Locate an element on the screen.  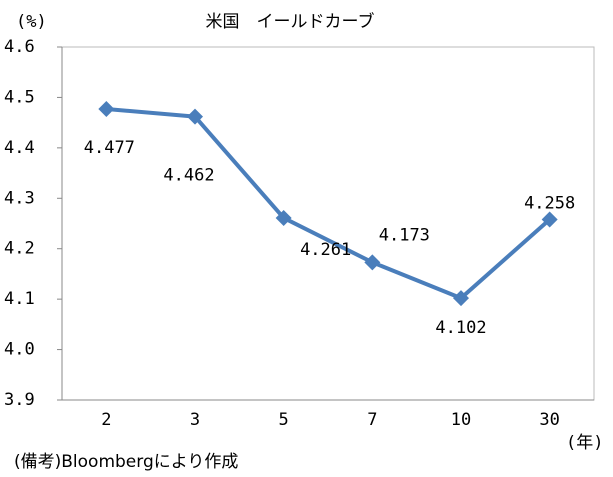
x-tick-label: 7 is located at coordinates (372, 420).